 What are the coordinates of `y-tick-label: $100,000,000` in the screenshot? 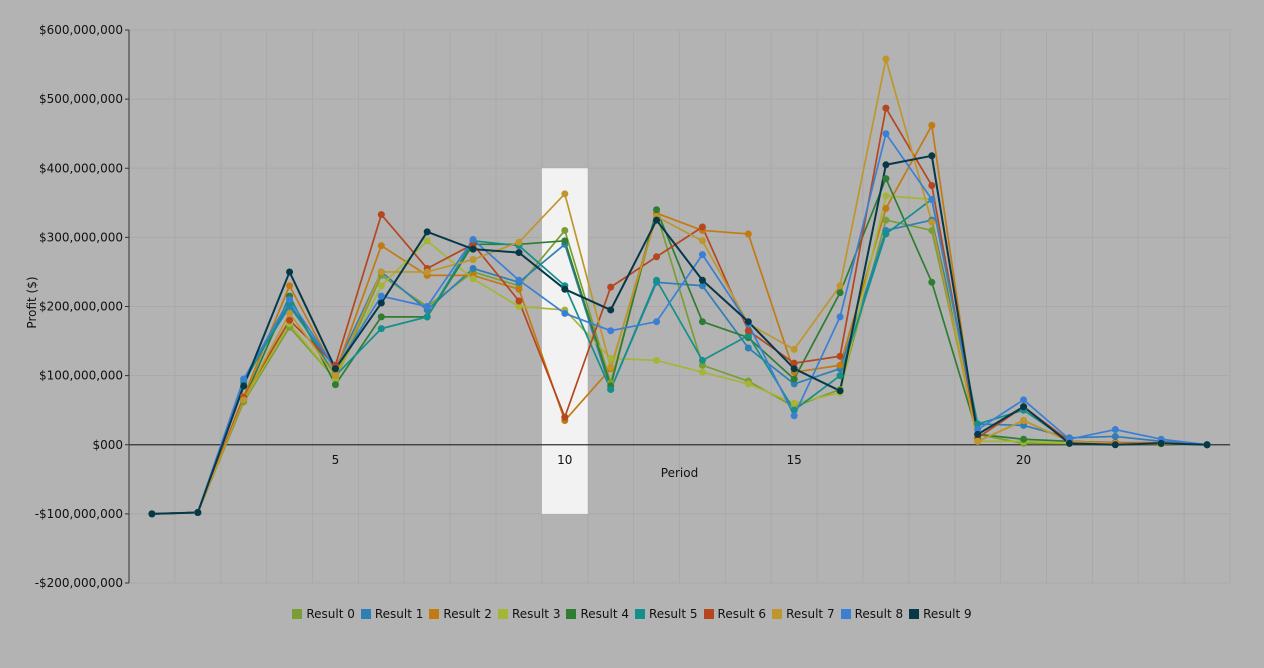 It's located at (81, 376).